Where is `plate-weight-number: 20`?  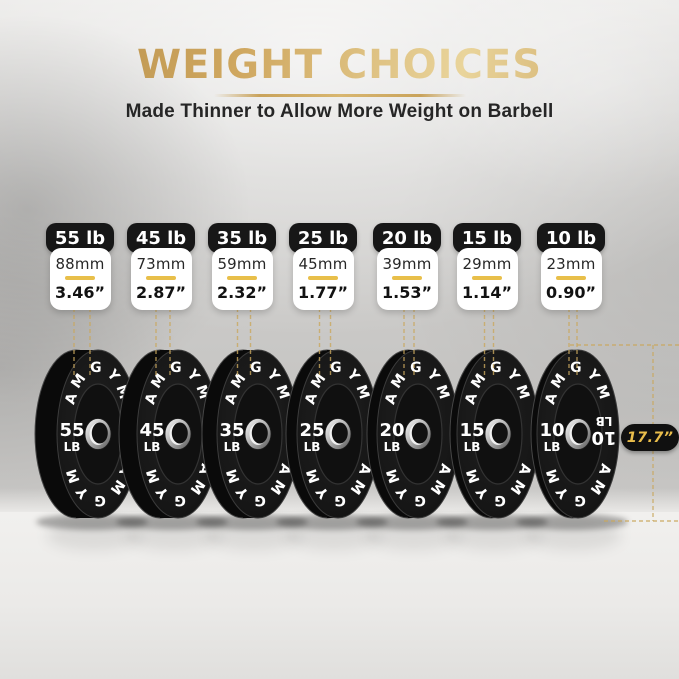 plate-weight-number: 20 is located at coordinates (391, 430).